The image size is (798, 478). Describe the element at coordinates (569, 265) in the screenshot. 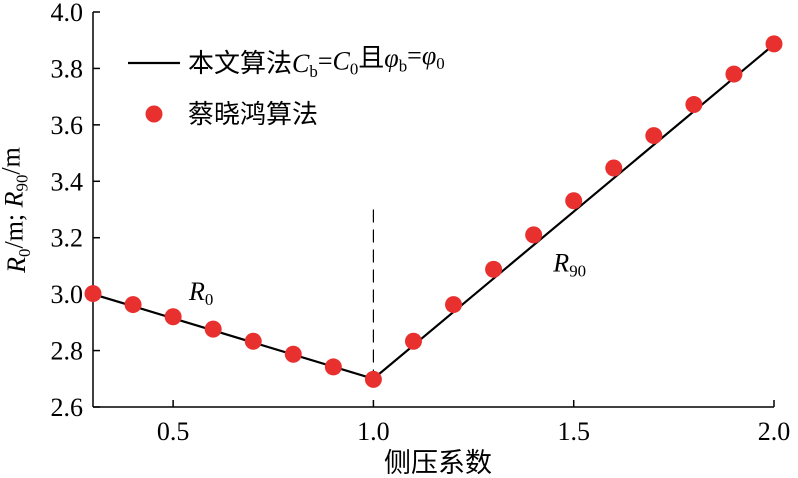

I see `curve-annotation-label: R90​` at that location.